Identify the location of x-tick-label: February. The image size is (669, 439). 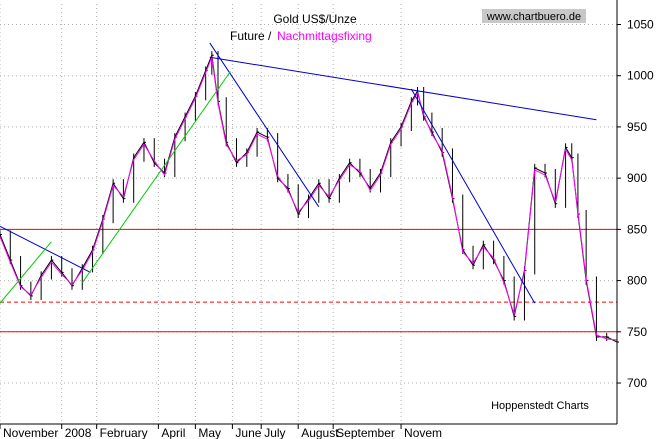
(124, 432).